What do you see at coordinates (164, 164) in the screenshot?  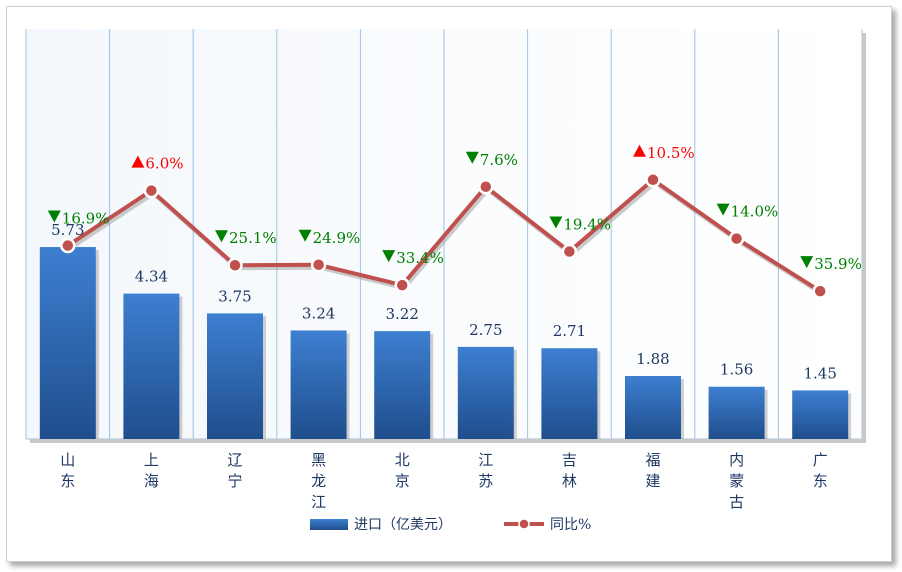 I see `yoy-value-label: 6.0%` at bounding box center [164, 164].